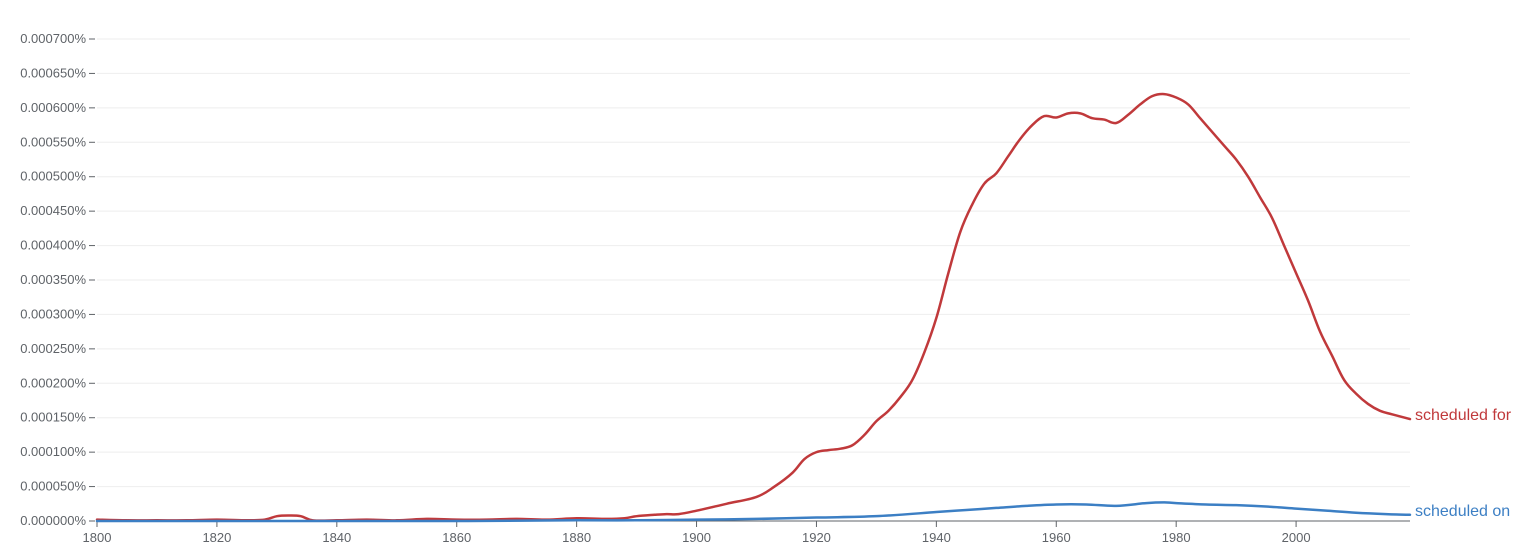  What do you see at coordinates (936, 537) in the screenshot?
I see `x-tick-label: 1940` at bounding box center [936, 537].